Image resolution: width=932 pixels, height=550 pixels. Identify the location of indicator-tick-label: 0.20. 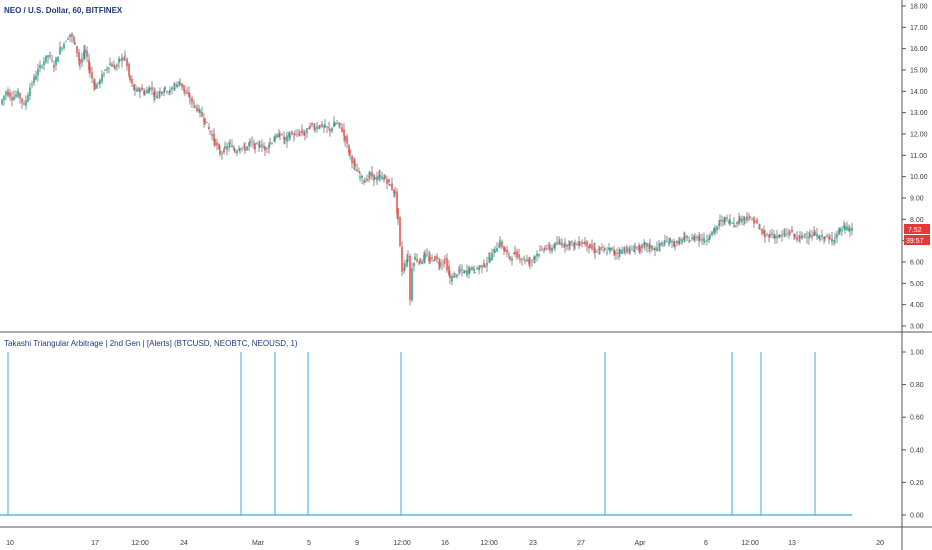
(917, 483).